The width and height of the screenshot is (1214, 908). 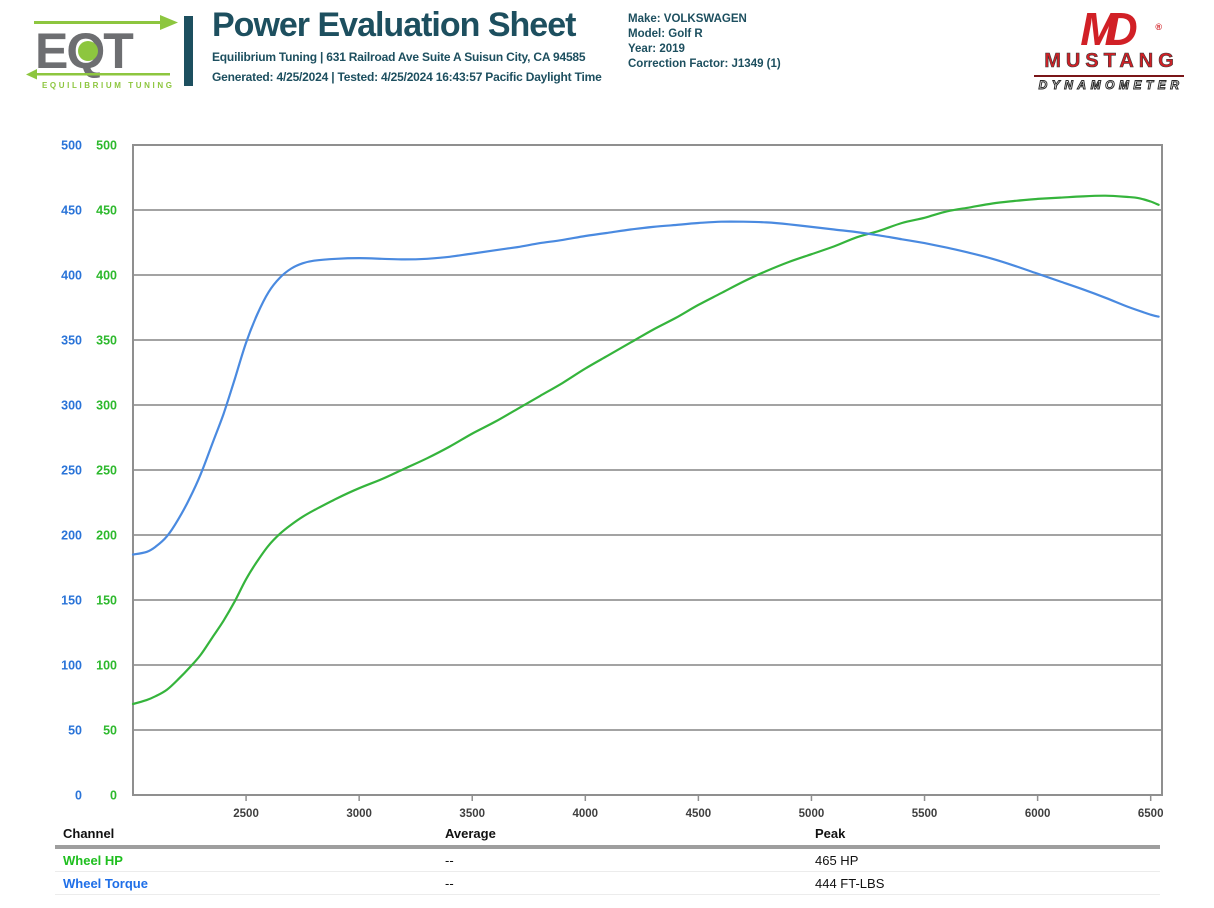 What do you see at coordinates (830, 833) in the screenshot?
I see `col-header-peak: Peak` at bounding box center [830, 833].